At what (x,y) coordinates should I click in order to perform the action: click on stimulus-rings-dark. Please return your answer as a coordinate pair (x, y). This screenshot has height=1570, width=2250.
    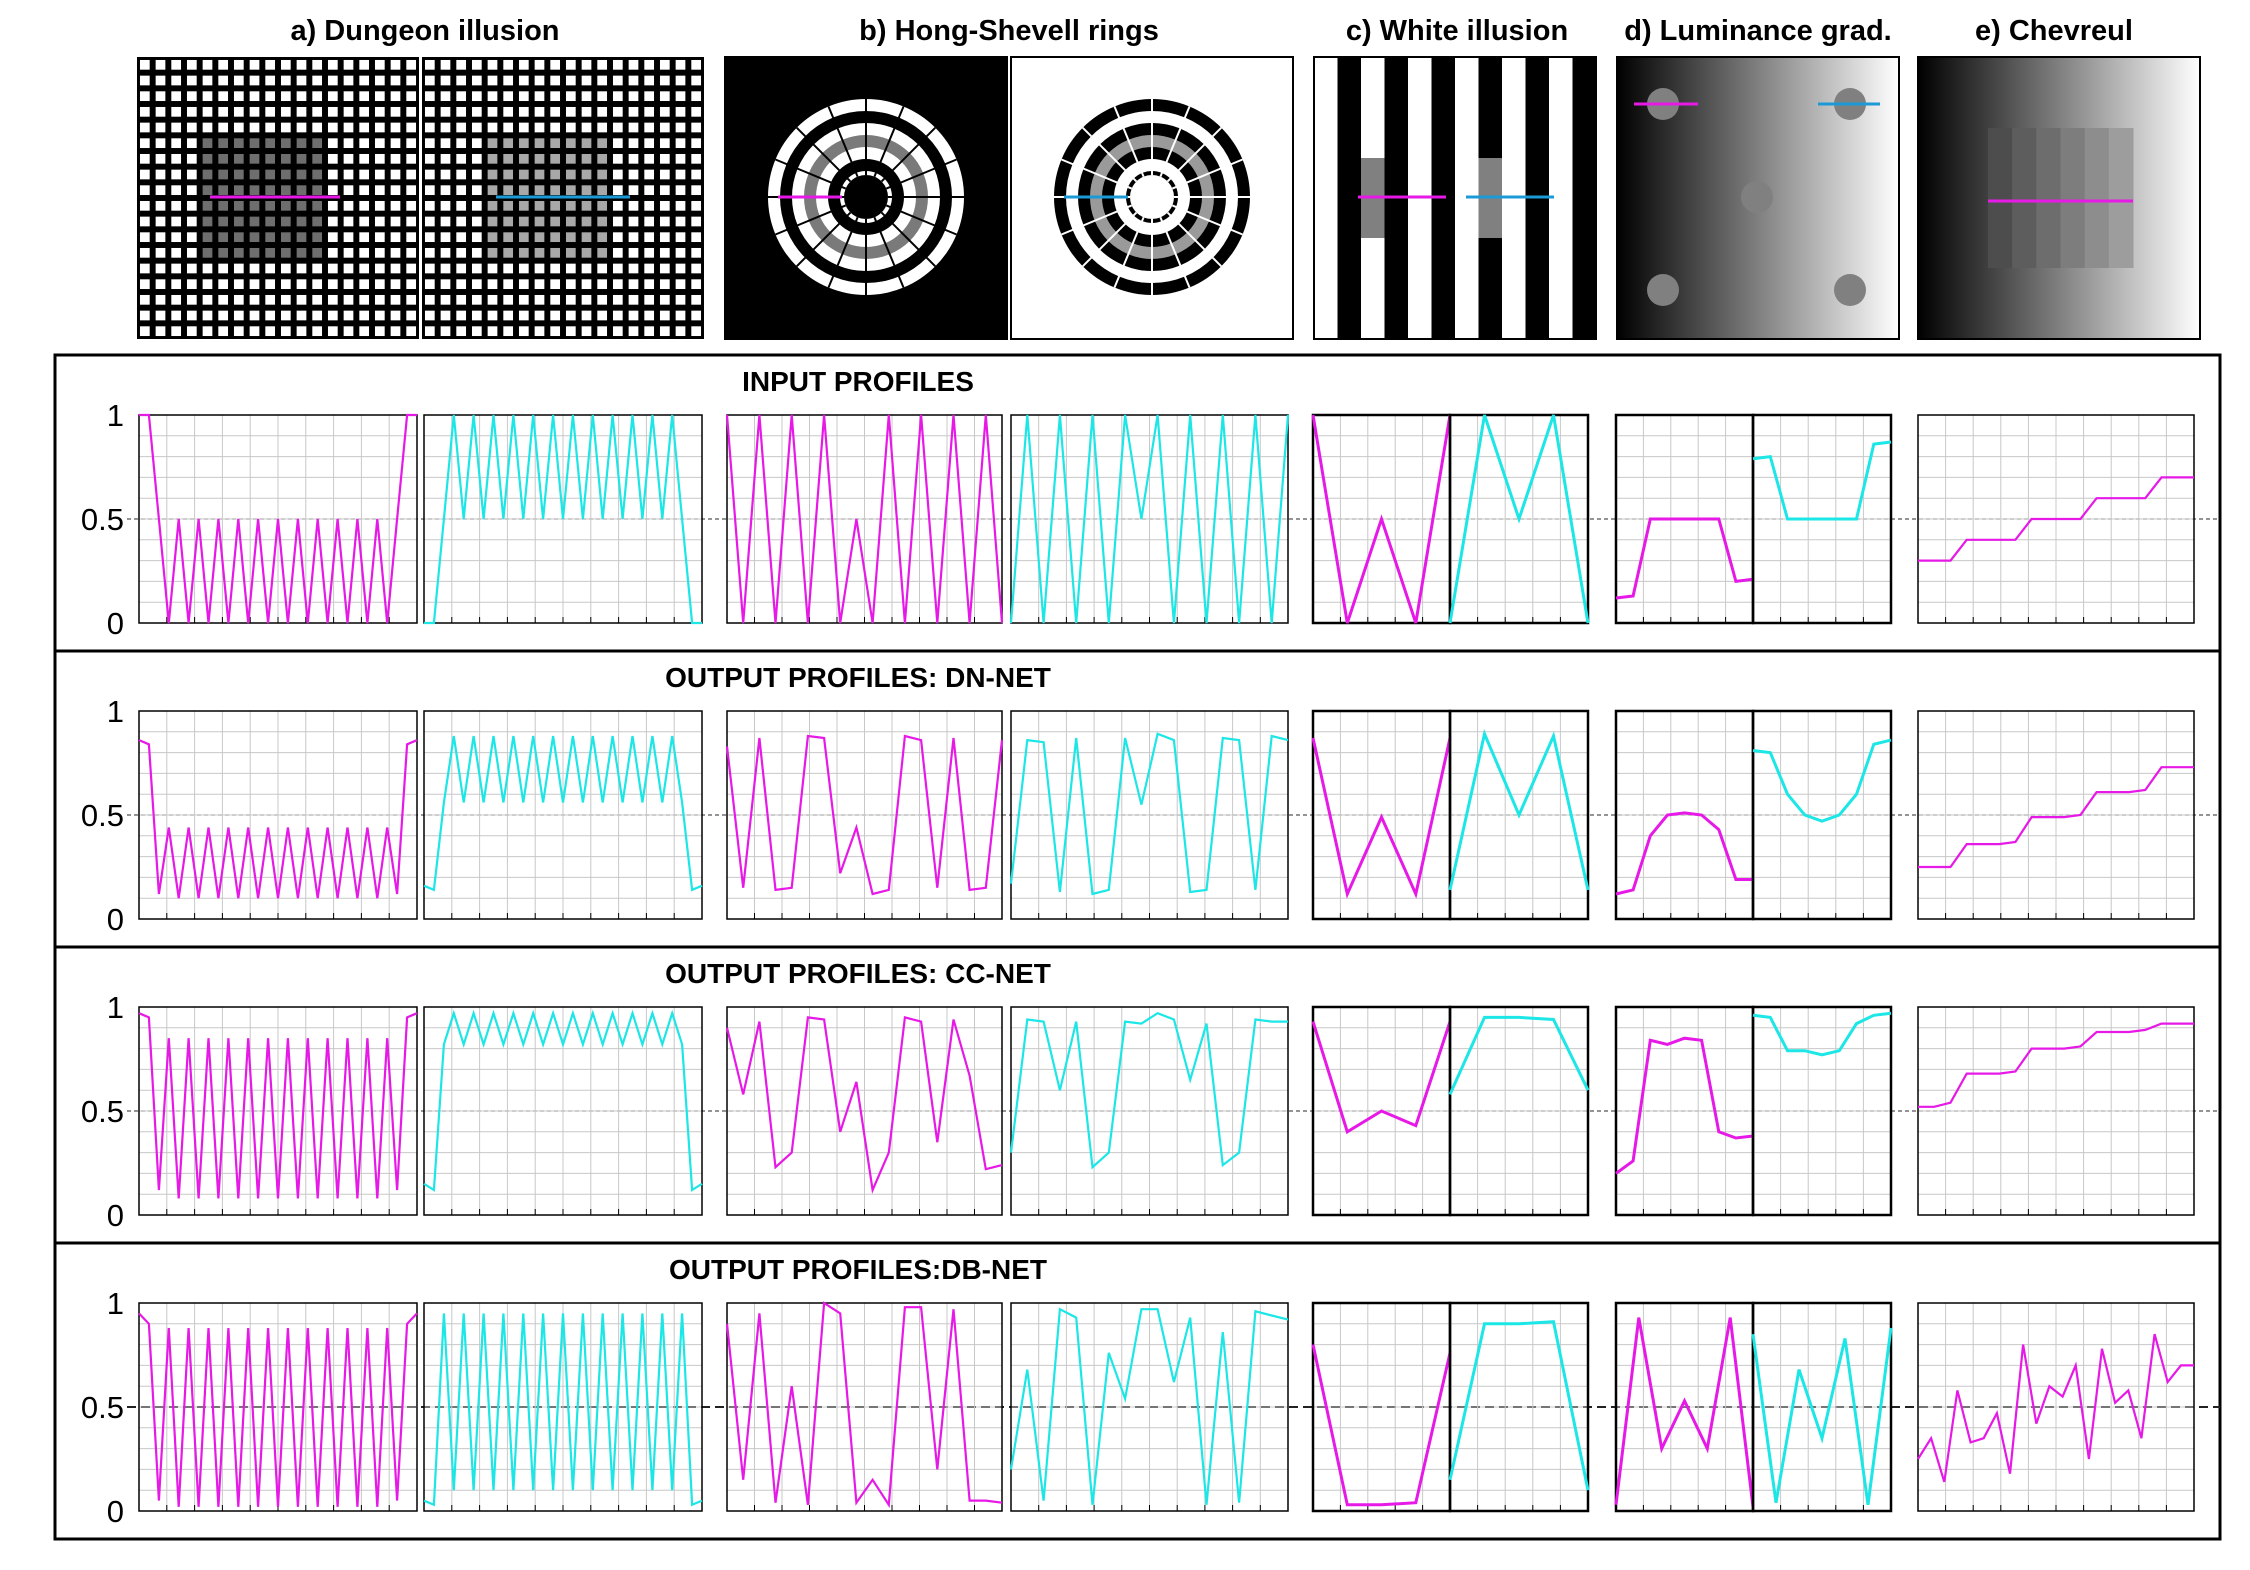
    Looking at the image, I should click on (866, 198).